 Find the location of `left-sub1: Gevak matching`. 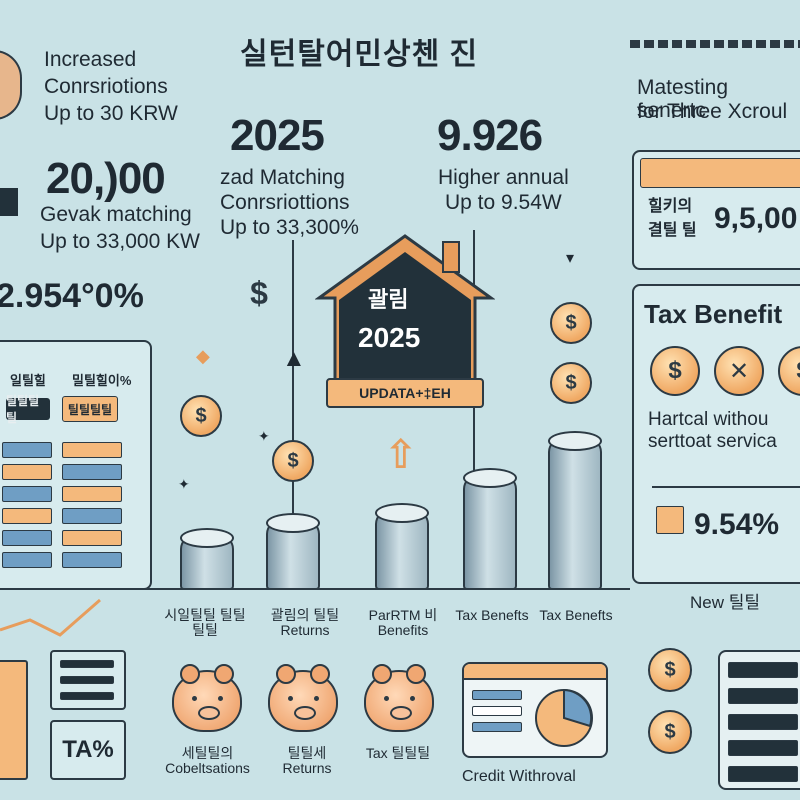

left-sub1: Gevak matching is located at coordinates (116, 214).